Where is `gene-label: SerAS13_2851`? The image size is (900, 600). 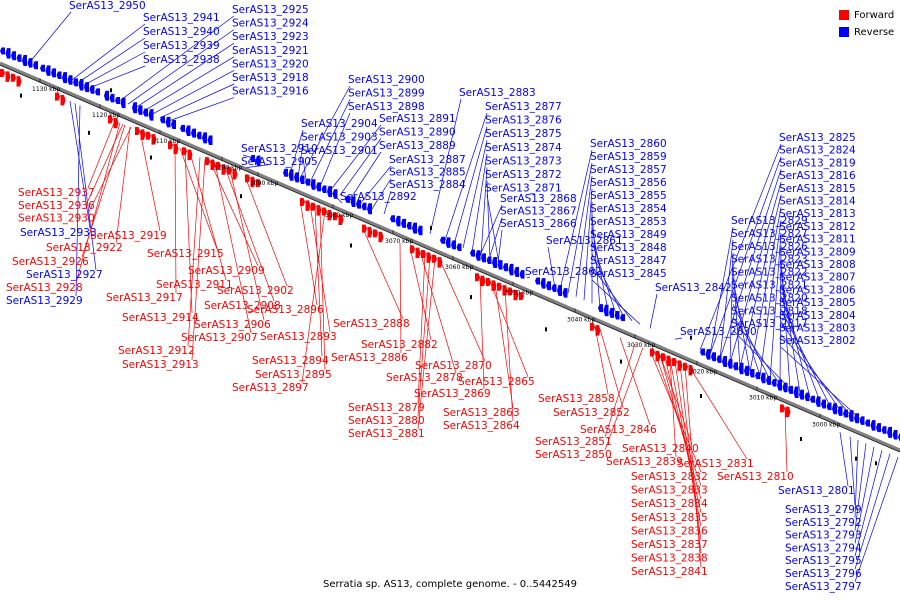 gene-label: SerAS13_2851 is located at coordinates (573, 442).